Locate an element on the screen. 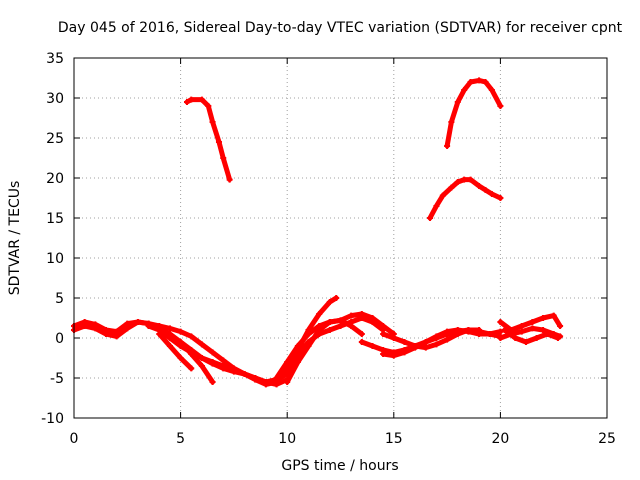  series-high-c is located at coordinates (465, 198).